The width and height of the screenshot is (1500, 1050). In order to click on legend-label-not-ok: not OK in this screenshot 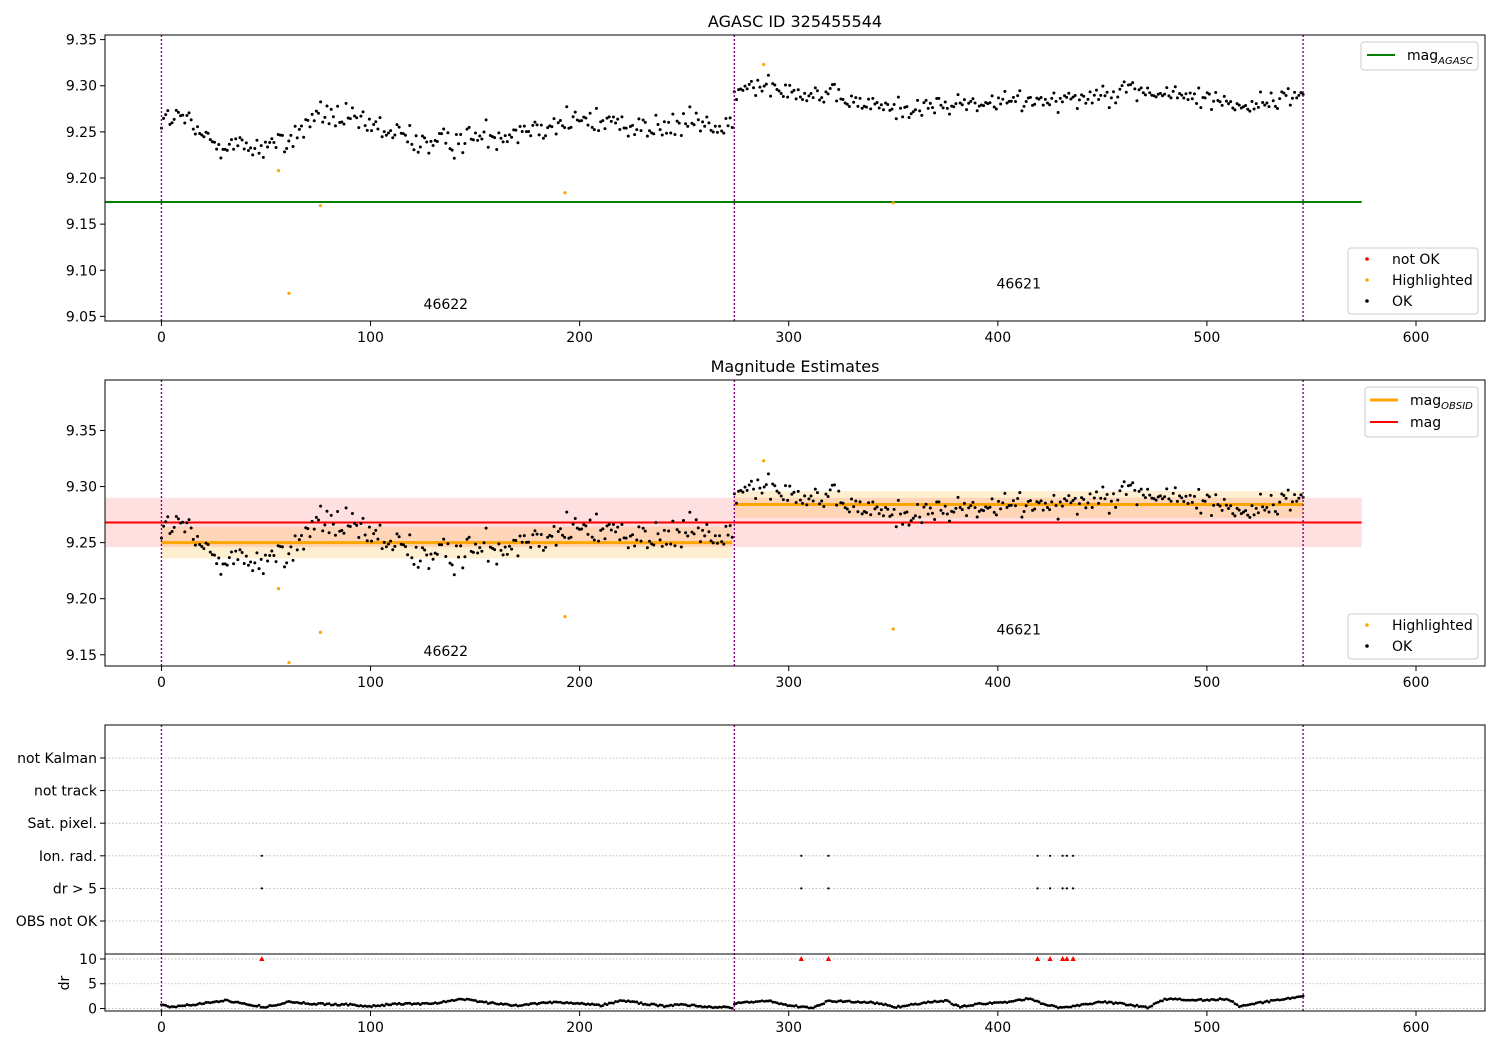, I will do `click(1416, 260)`.